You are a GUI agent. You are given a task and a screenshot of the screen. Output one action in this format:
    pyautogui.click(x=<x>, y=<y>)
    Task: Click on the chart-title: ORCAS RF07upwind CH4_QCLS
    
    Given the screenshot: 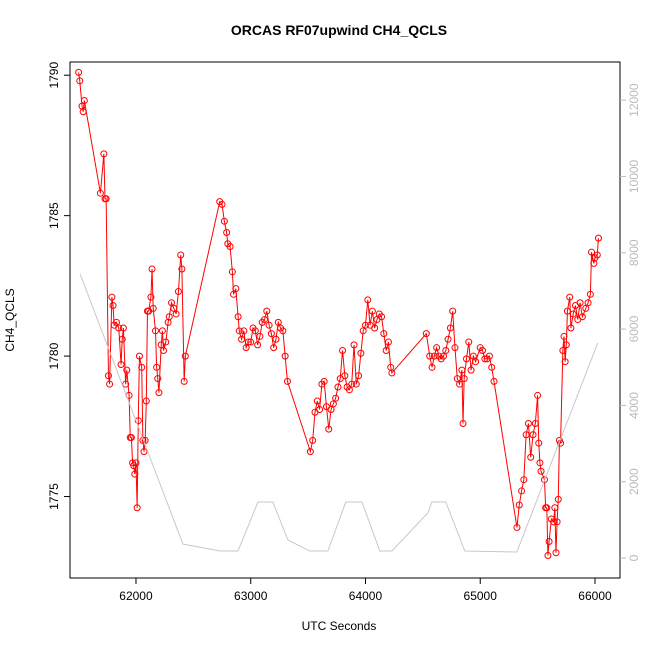 What is the action you would take?
    pyautogui.click(x=339, y=30)
    